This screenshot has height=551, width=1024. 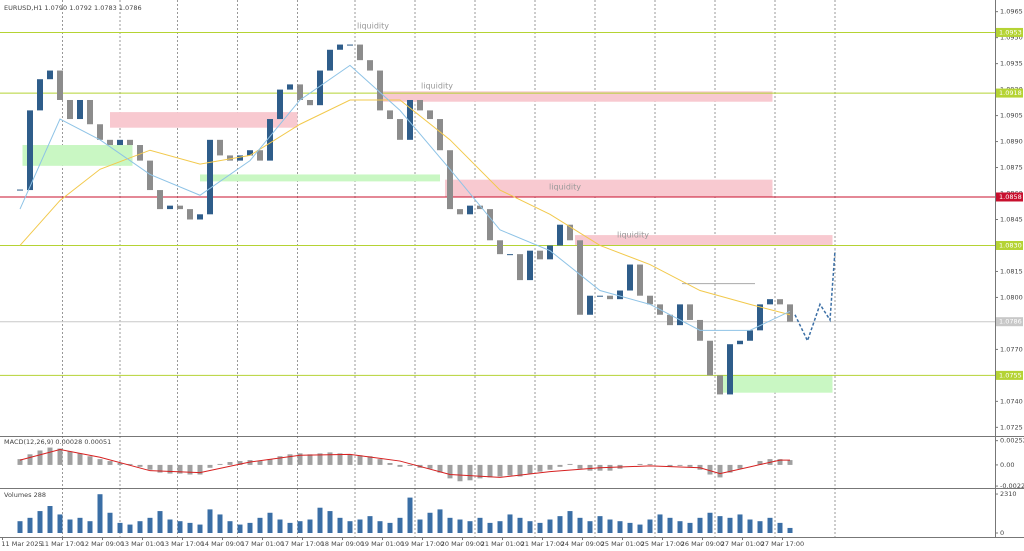 I want to click on level-tag-label: 1.0786, so click(x=1010, y=322).